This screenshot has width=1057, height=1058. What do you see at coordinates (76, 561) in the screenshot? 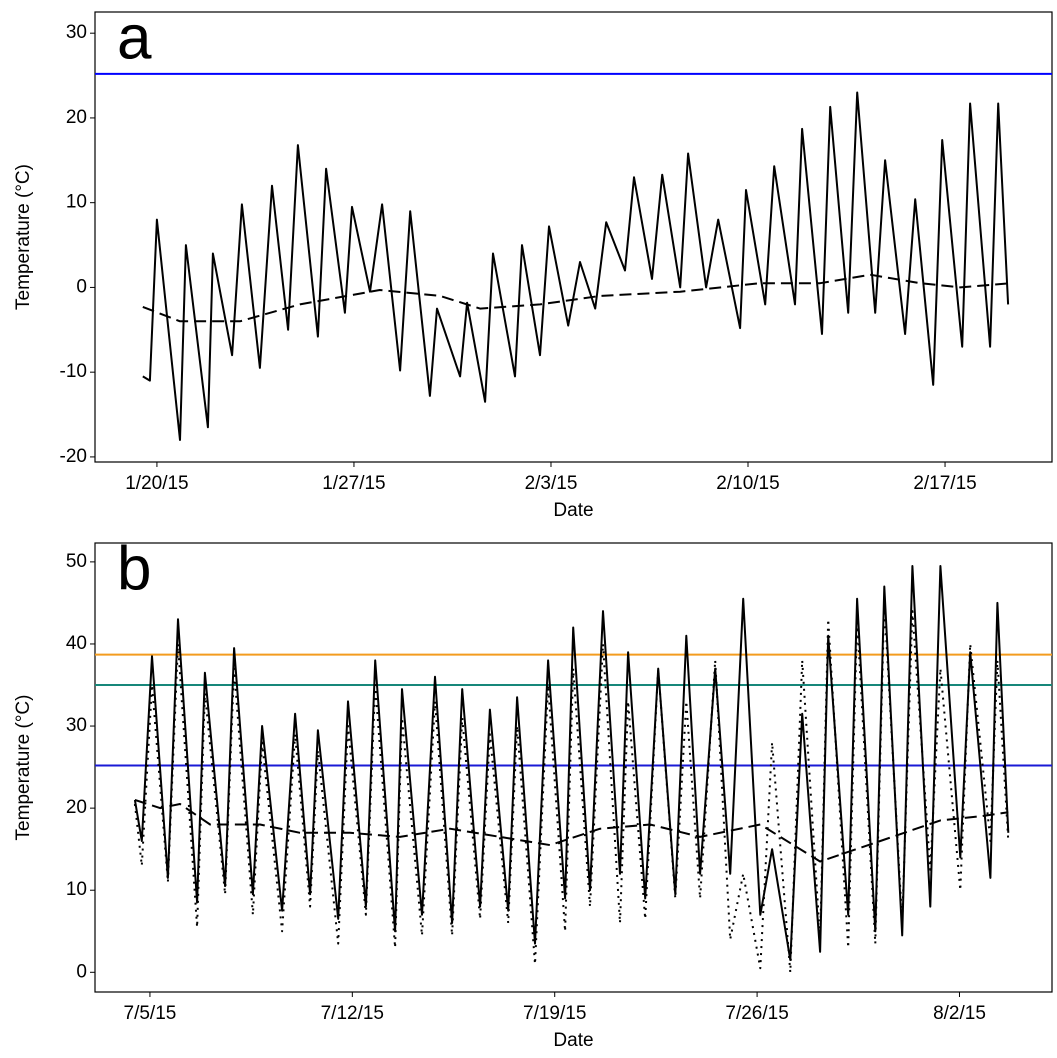
I see `y-tick-label: 50` at bounding box center [76, 561].